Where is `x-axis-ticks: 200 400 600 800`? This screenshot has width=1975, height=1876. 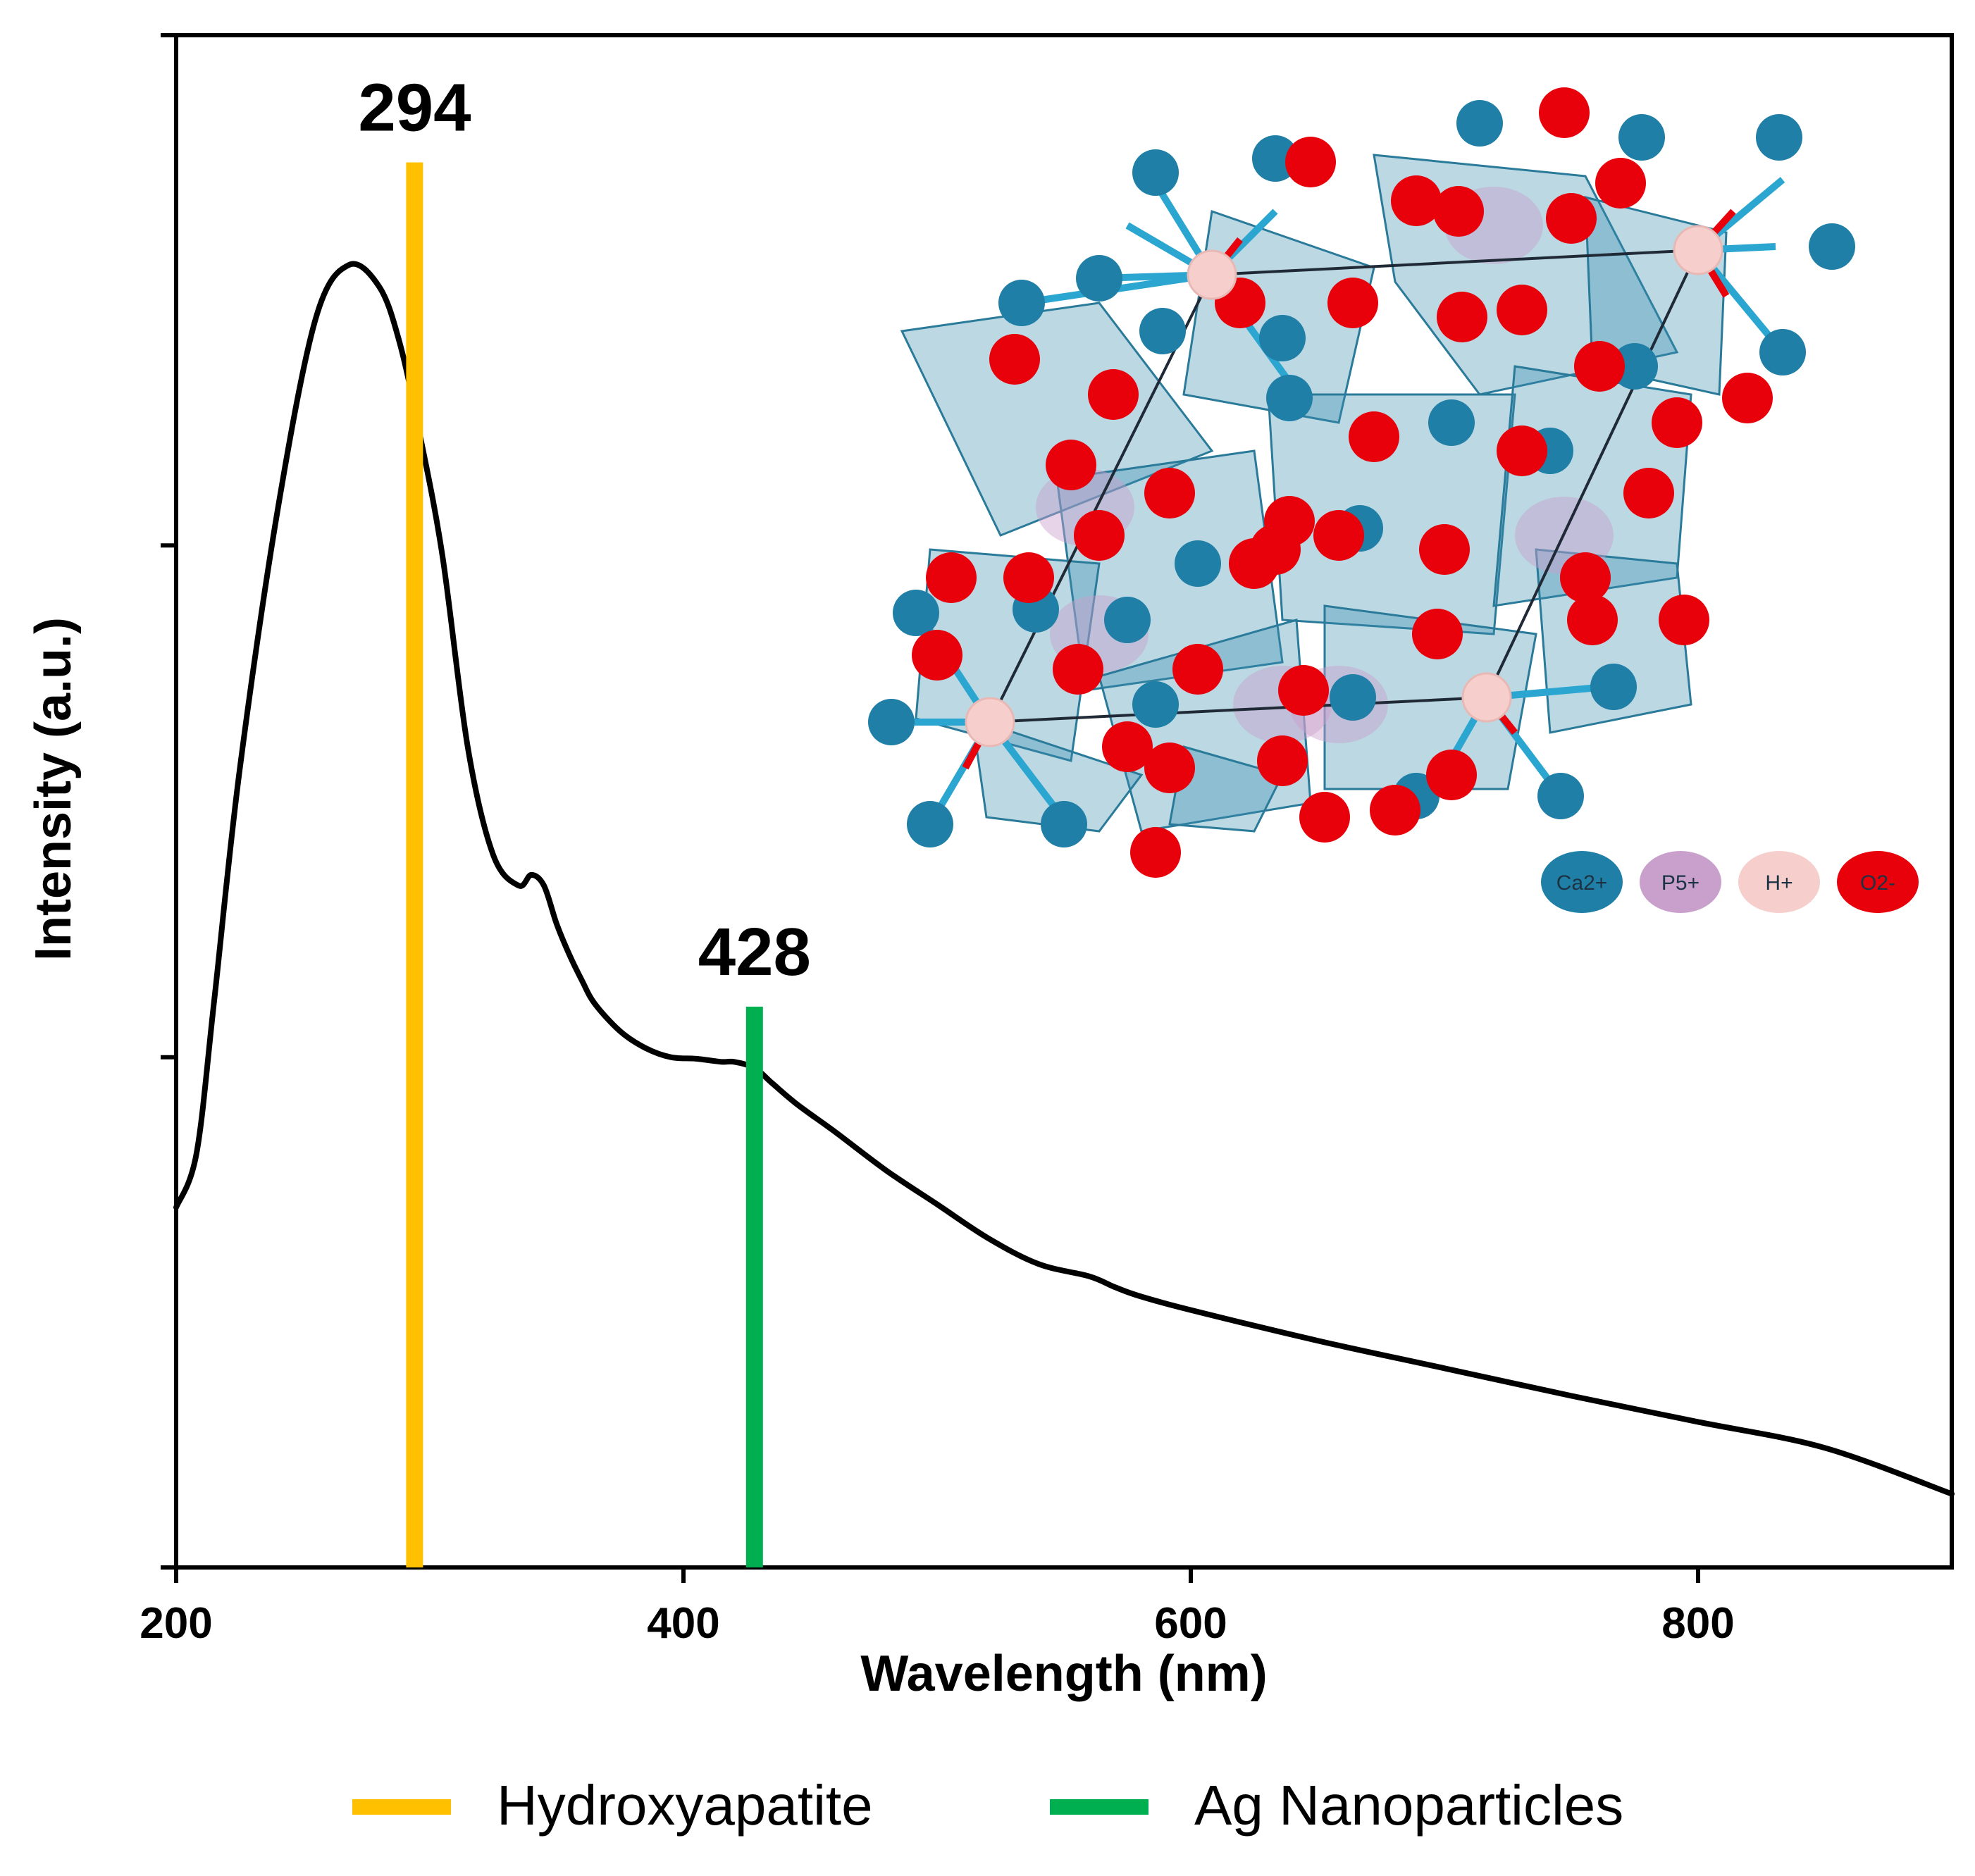 x-axis-ticks: 200 400 600 800 is located at coordinates (938, 1607).